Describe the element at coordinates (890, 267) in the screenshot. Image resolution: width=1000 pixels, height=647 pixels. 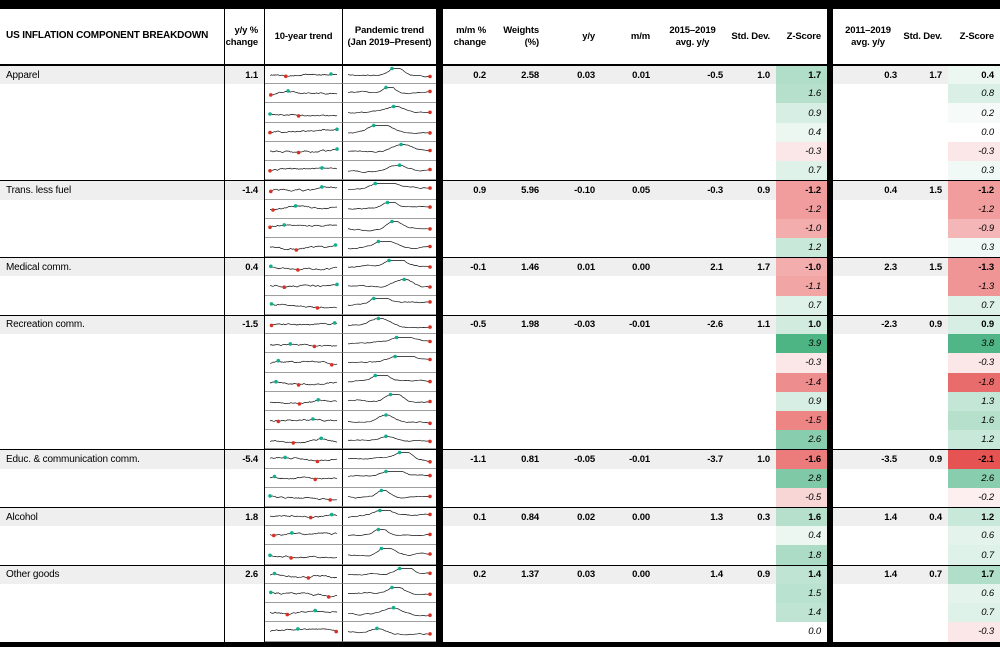
I see `avg-2011-2019-value: 2.3` at that location.